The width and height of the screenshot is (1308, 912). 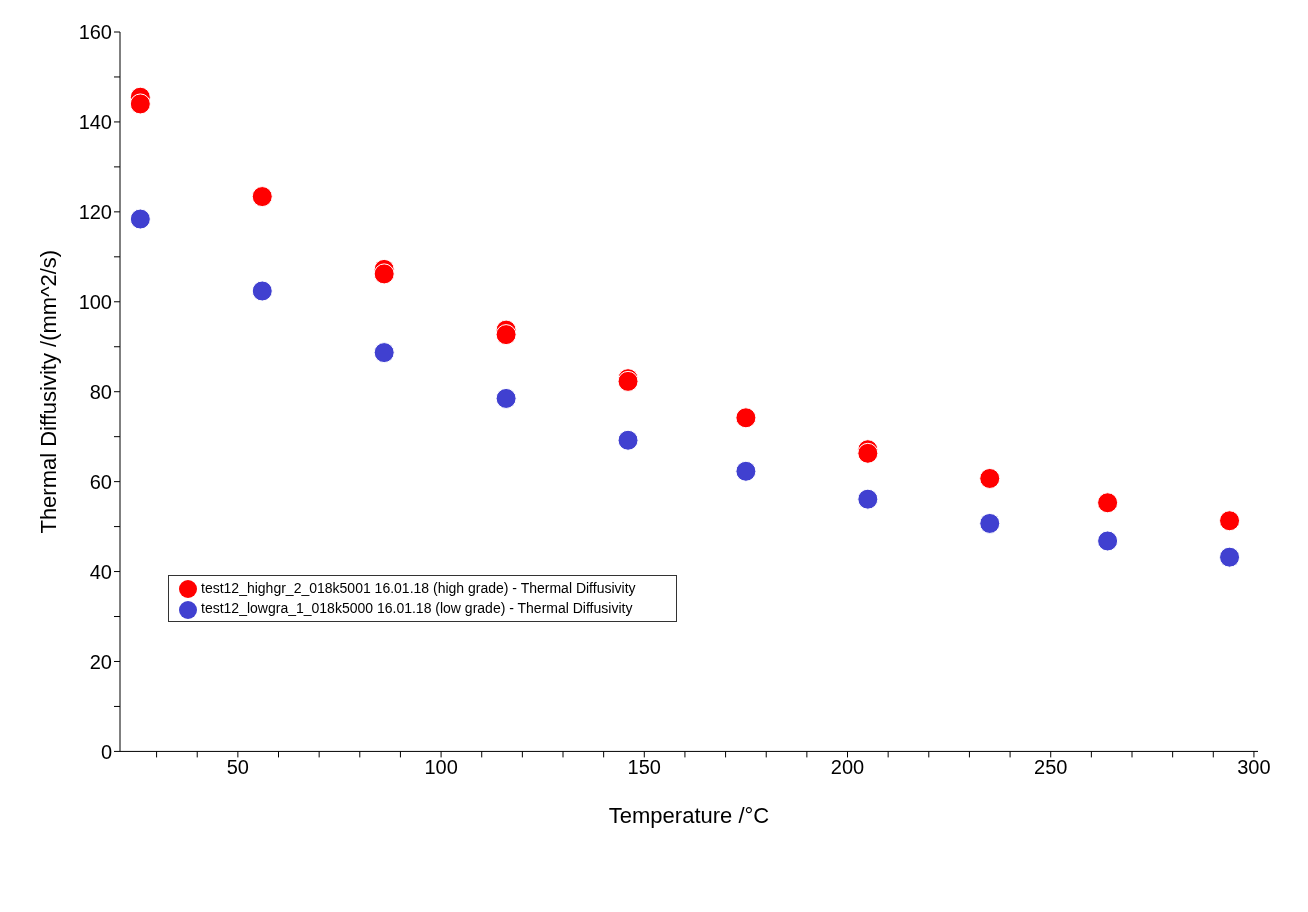 What do you see at coordinates (95, 122) in the screenshot?
I see `y-tick-label: 140` at bounding box center [95, 122].